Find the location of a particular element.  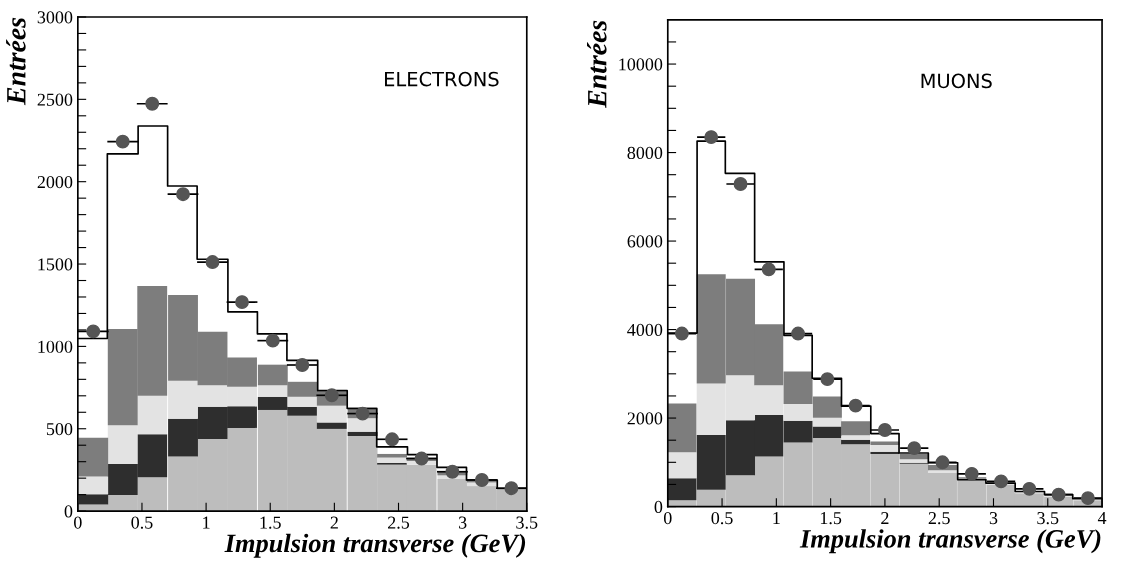

y-tick-label: 10000 is located at coordinates (641, 64).